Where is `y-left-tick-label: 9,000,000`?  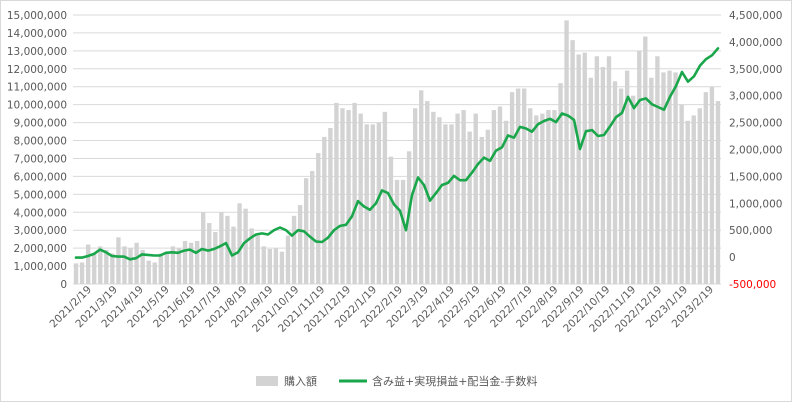
y-left-tick-label: 9,000,000 is located at coordinates (40, 124).